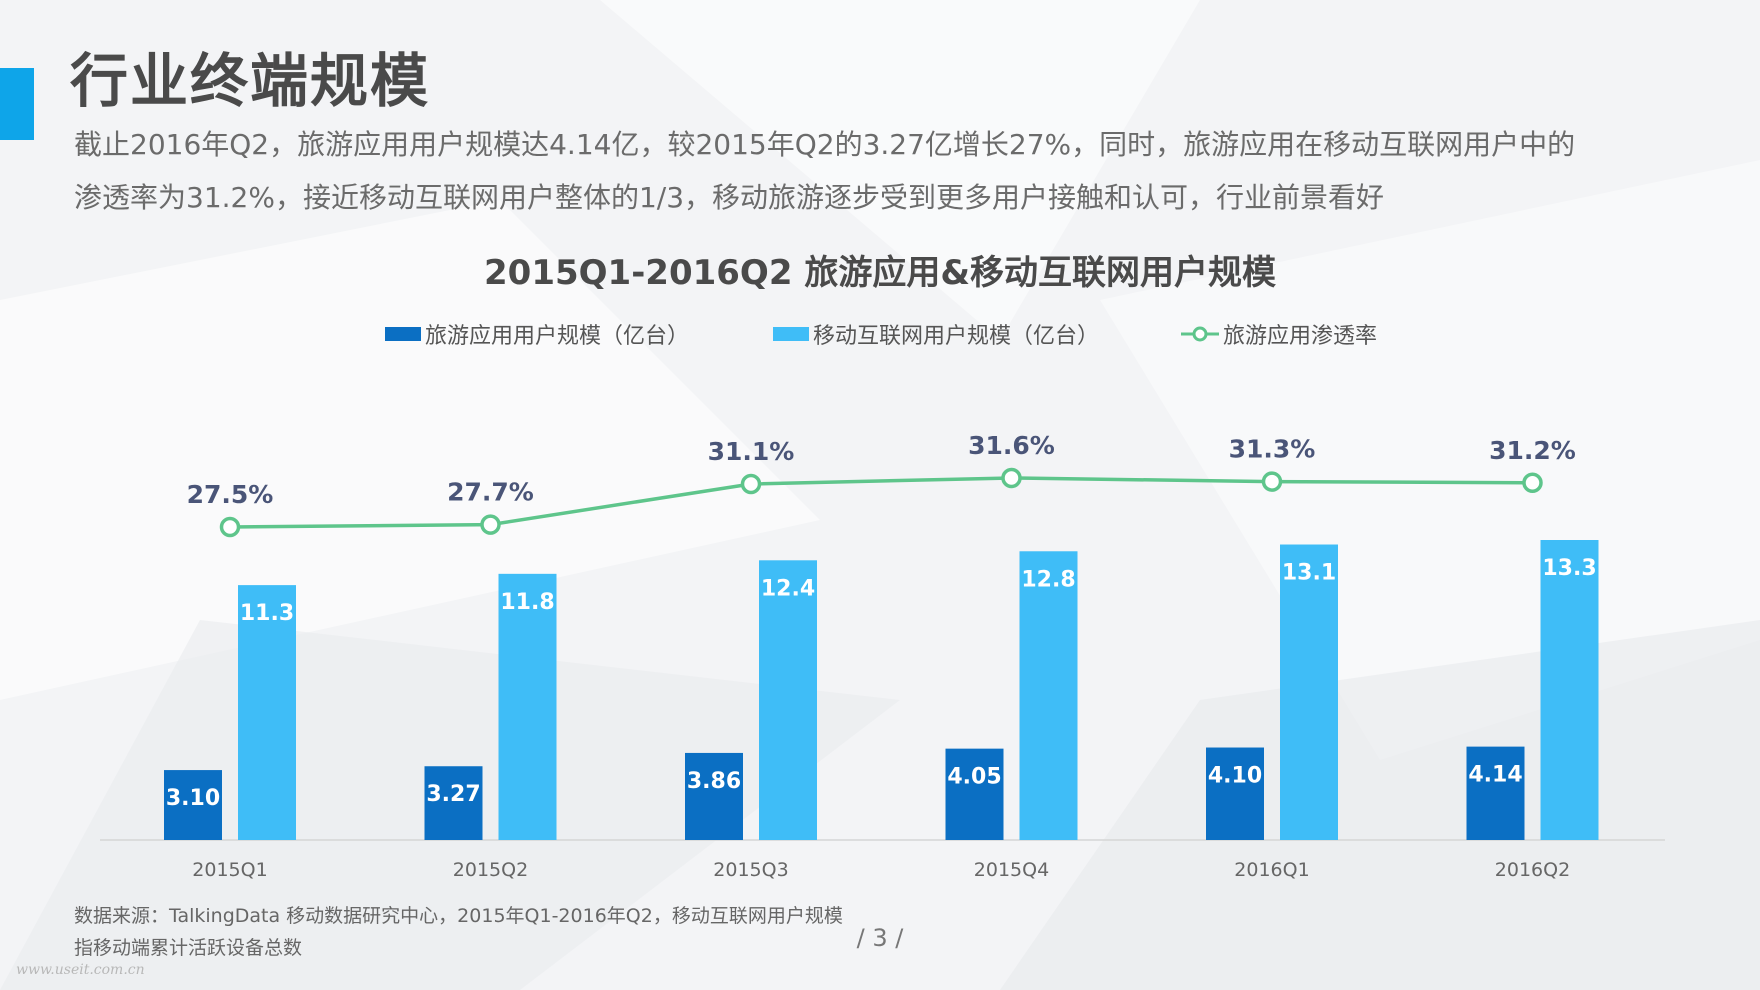 This screenshot has height=990, width=1760. I want to click on bar-label-travel-2016Q1: 4.10, so click(1235, 776).